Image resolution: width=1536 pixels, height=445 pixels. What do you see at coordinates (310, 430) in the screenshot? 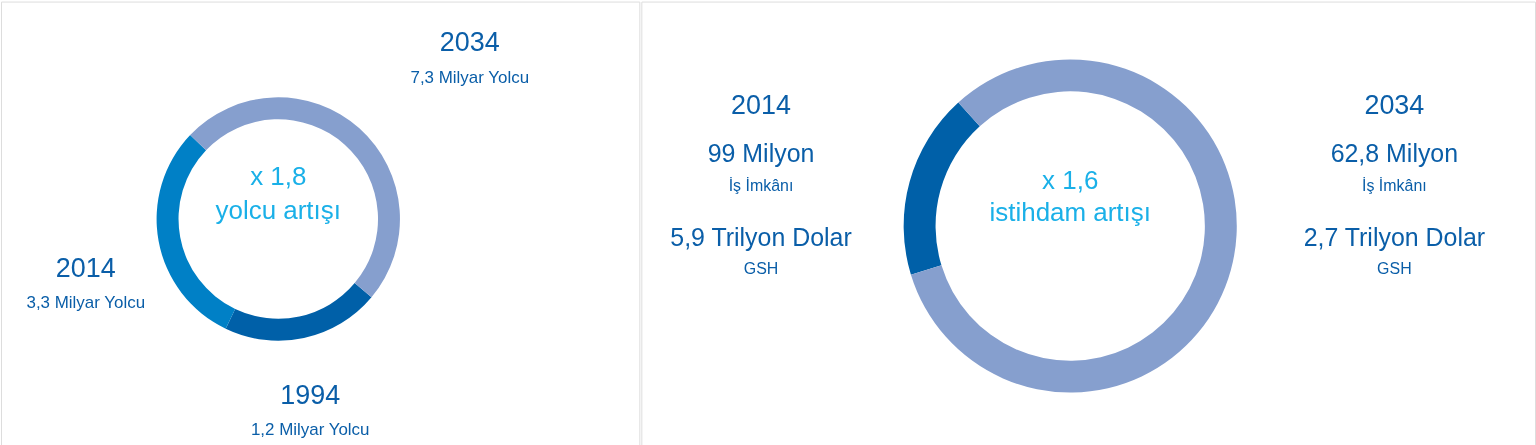
I see `text: 1,2 Milyar Yolcu` at bounding box center [310, 430].